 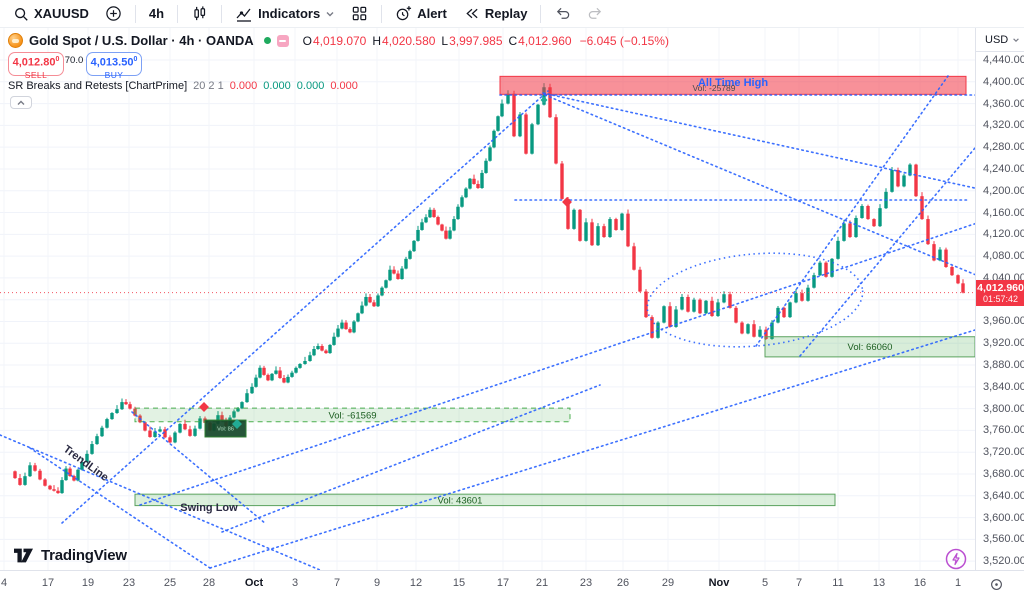 I want to click on price-tick: 3,600.000, so click(x=1003, y=517).